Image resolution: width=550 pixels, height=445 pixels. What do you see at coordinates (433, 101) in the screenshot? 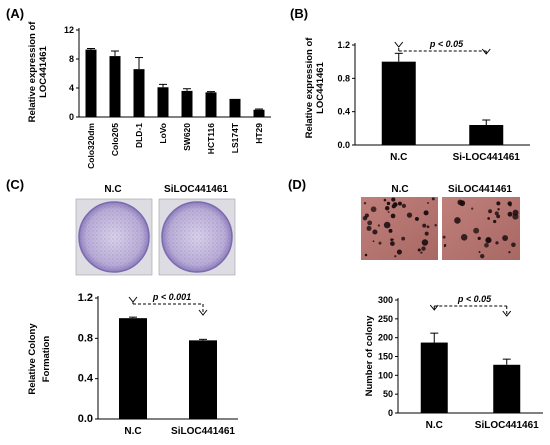
I see `panel-b-plot: 0.0 0.4 0.8 1.2 N.C Si-LOC441461 p < 0.05` at bounding box center [433, 101].